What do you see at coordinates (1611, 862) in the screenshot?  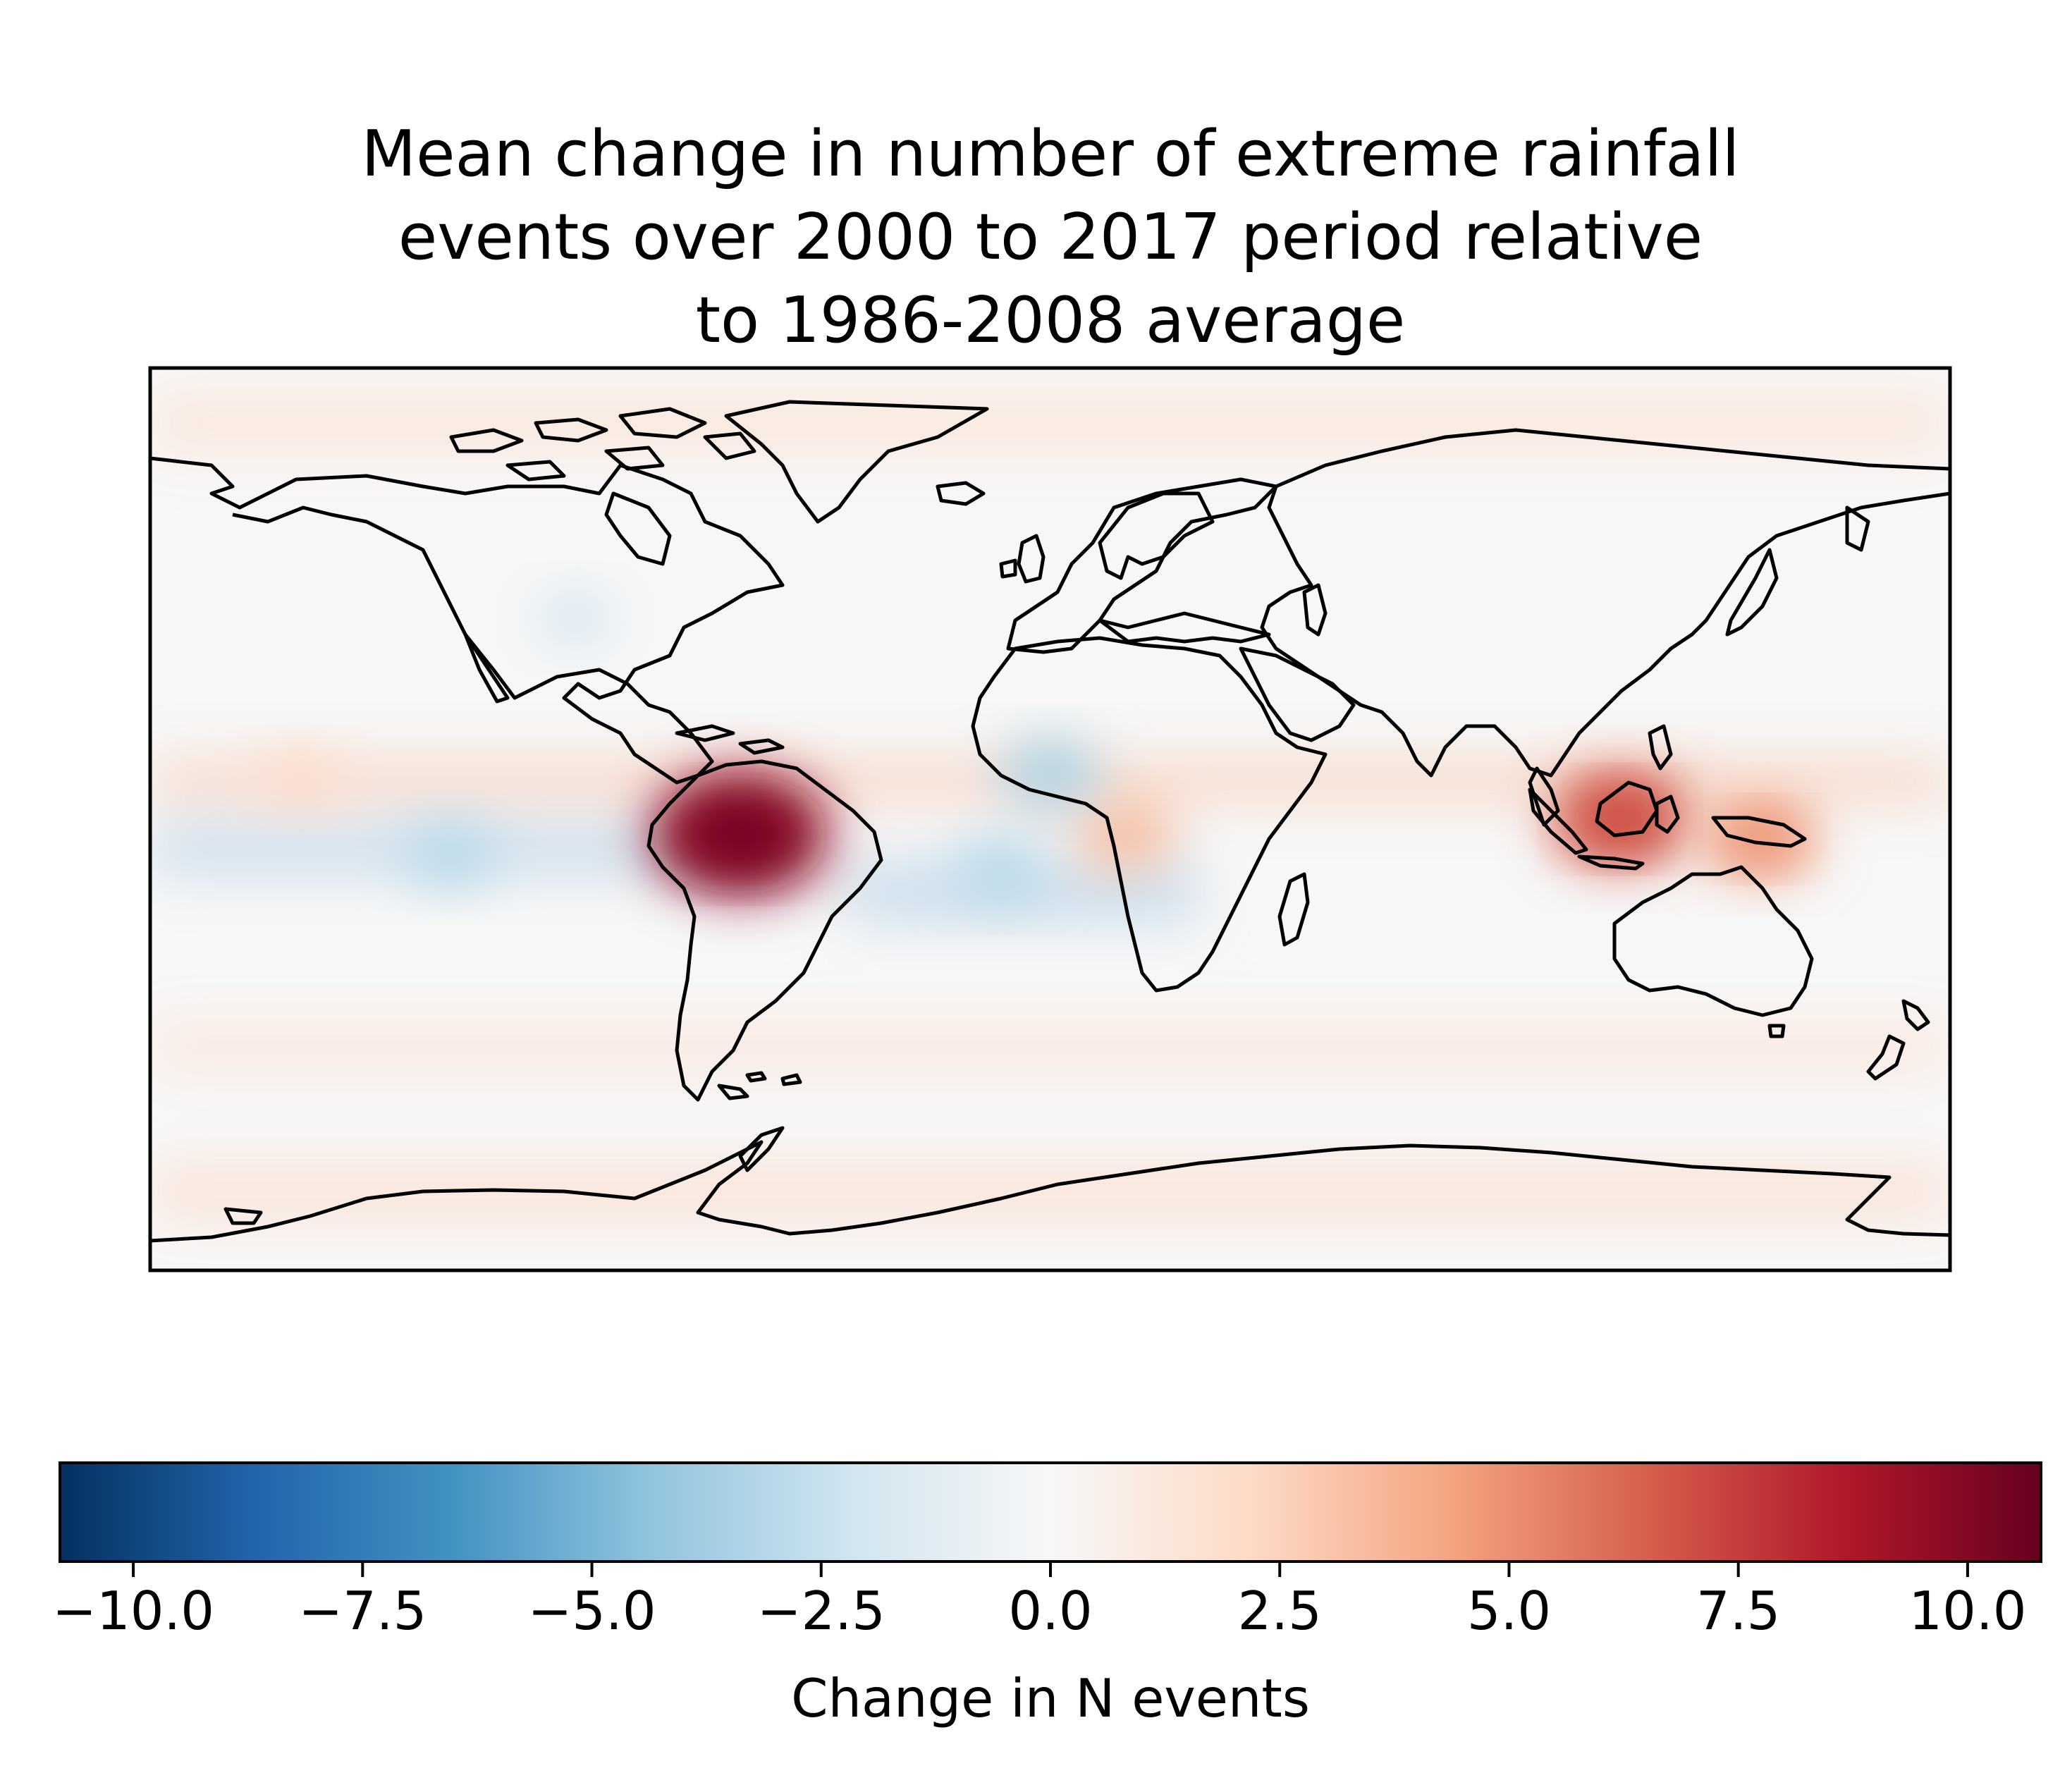 I see `coastline-java` at bounding box center [1611, 862].